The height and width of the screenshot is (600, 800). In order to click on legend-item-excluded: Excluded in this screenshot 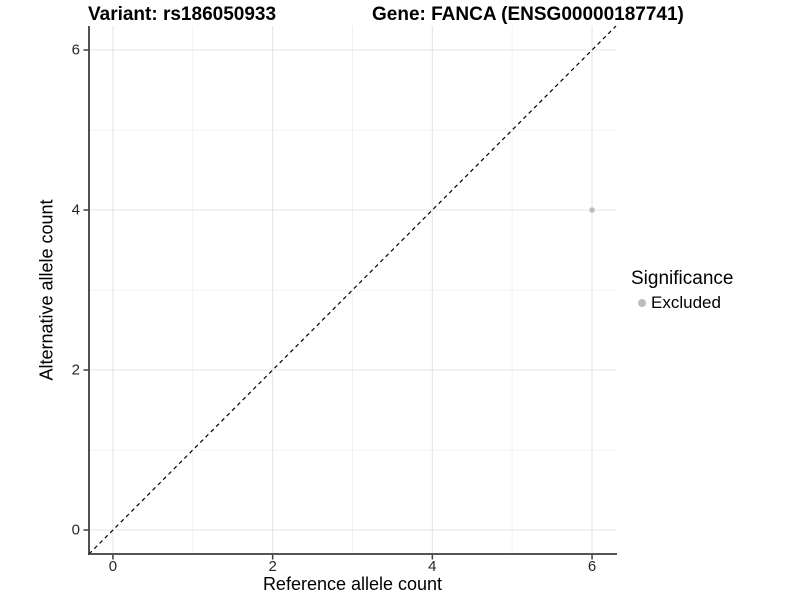, I will do `click(682, 303)`.